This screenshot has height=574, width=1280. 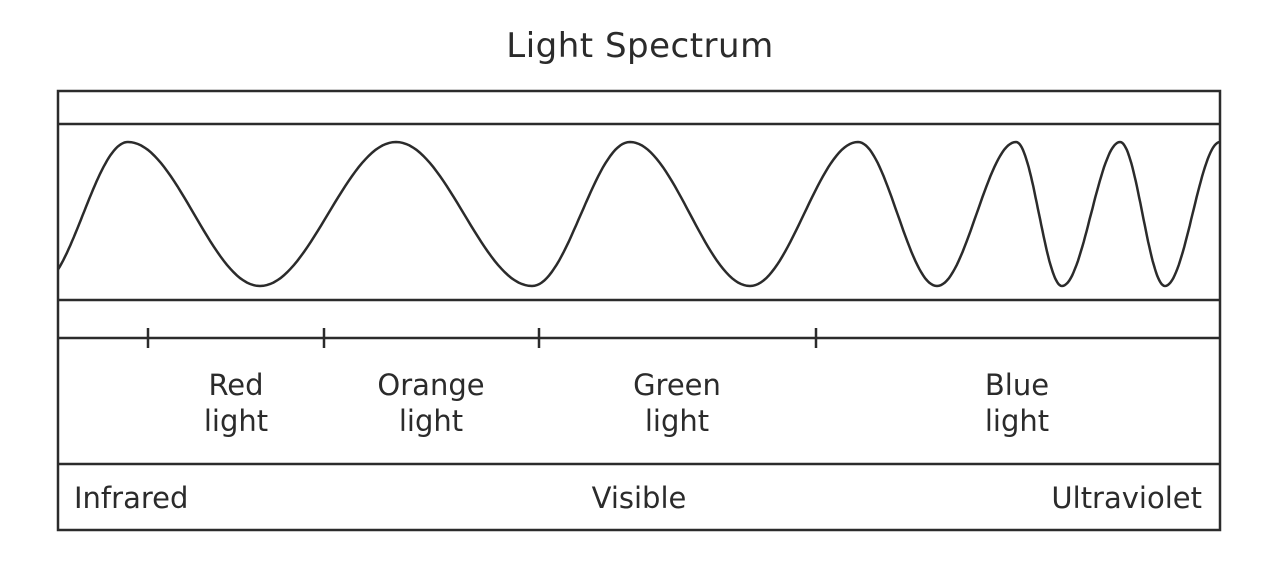 I want to click on diagram-title: Light Spectrum, so click(x=640, y=46).